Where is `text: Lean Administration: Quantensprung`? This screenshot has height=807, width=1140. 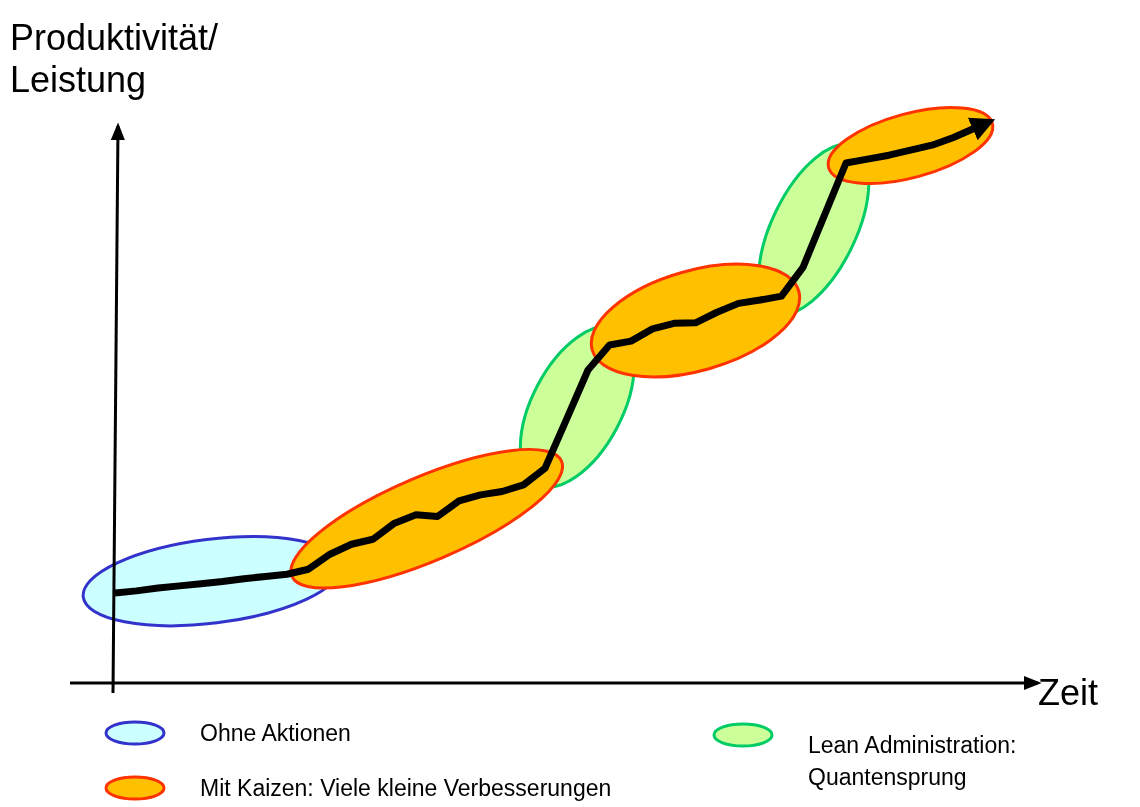
text: Lean Administration: Quantensprung is located at coordinates (912, 761).